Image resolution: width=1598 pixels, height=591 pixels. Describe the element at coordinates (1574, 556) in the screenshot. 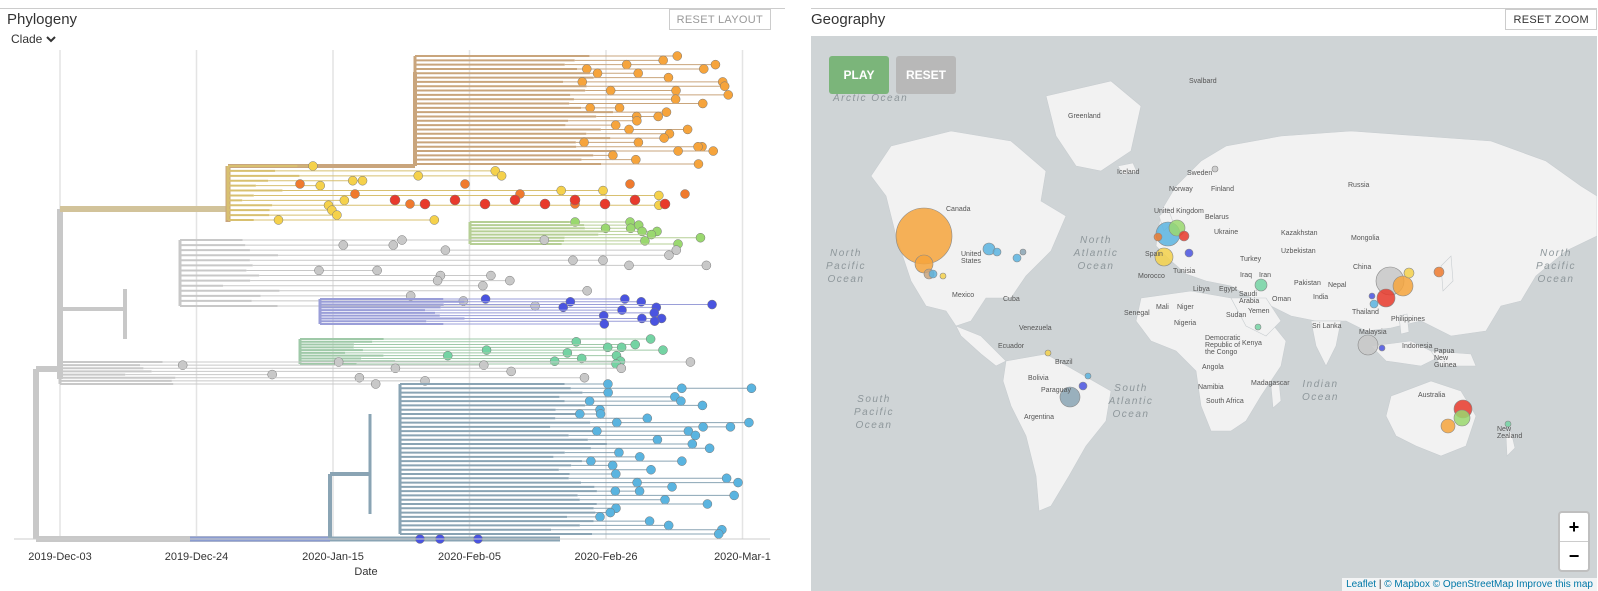

I see `zoom-out-button: −` at that location.